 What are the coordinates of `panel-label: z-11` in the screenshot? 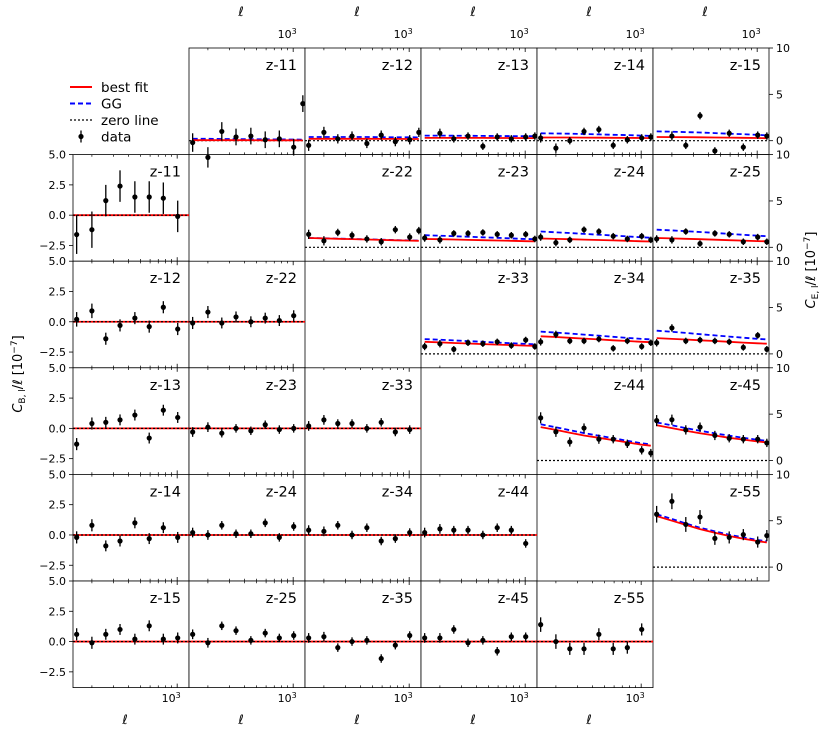 It's located at (281, 66).